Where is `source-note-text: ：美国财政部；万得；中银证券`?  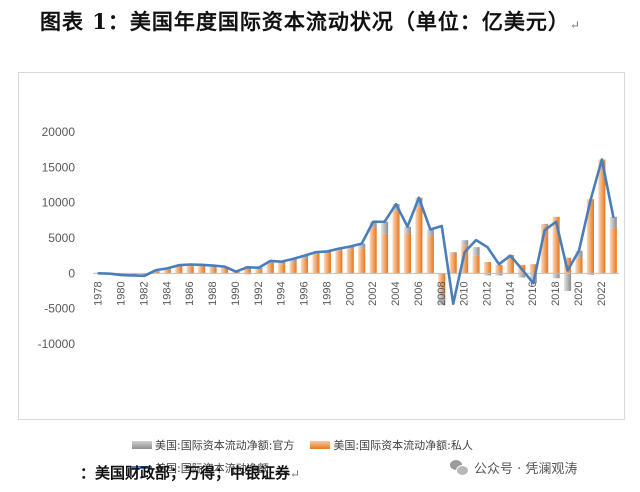
source-note-text: ：美国财政部；万得；中银证券 is located at coordinates (185, 473).